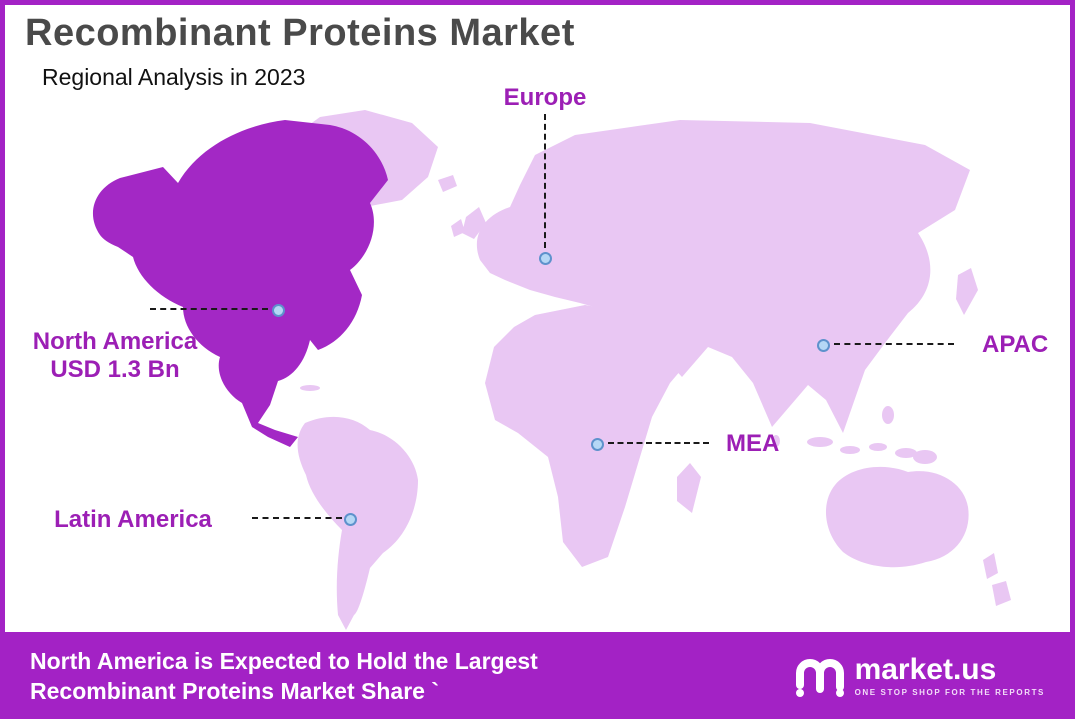 This screenshot has width=1075, height=719. What do you see at coordinates (234, 690) in the screenshot?
I see `footer-message-line2: Recombinant Proteins Market Share `` at bounding box center [234, 690].